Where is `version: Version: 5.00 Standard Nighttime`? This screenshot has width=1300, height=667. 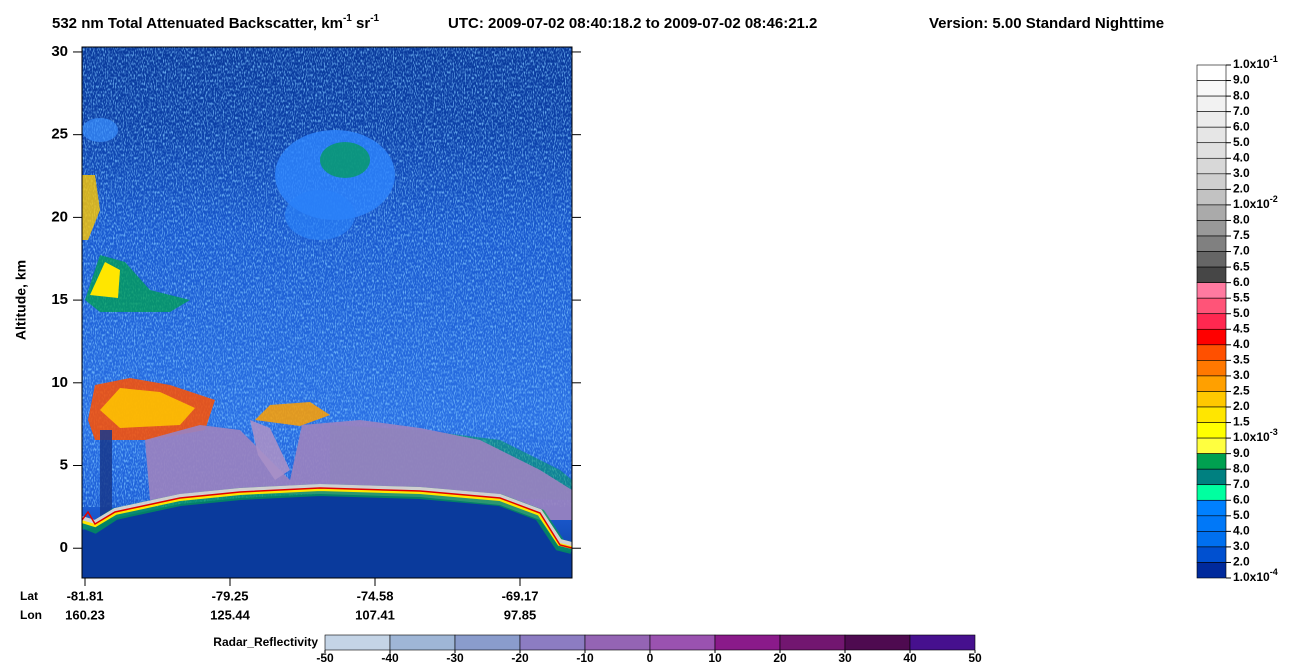 version: Version: 5.00 Standard Nighttime is located at coordinates (1046, 23).